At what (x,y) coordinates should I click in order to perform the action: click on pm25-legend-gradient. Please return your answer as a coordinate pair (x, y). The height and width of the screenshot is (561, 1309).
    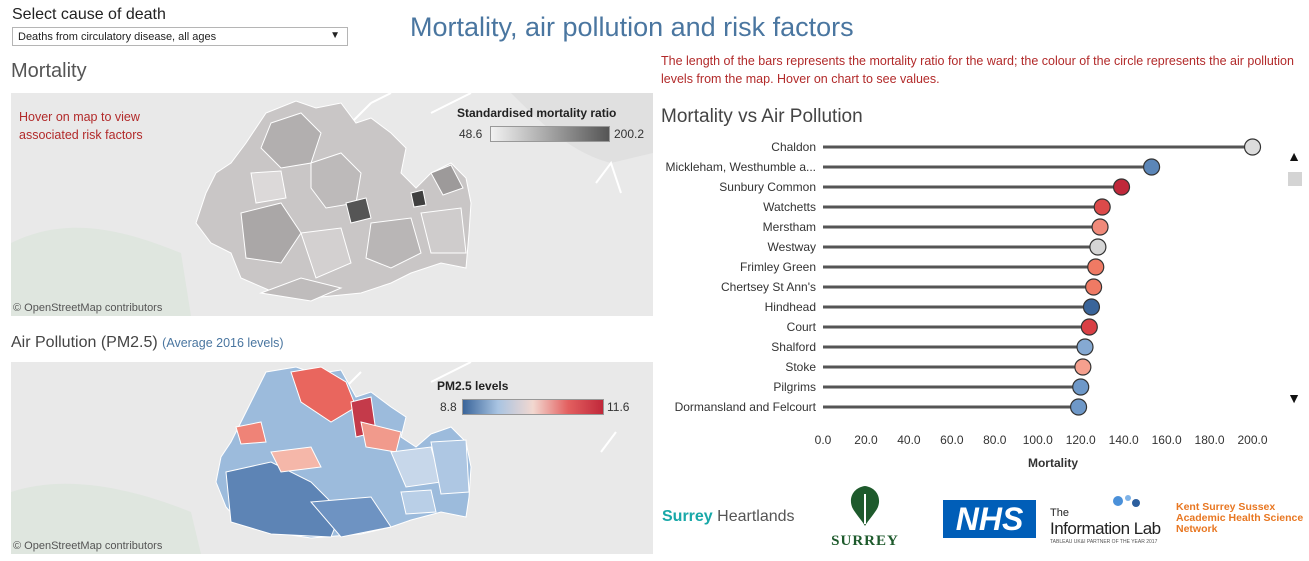
    Looking at the image, I should click on (533, 407).